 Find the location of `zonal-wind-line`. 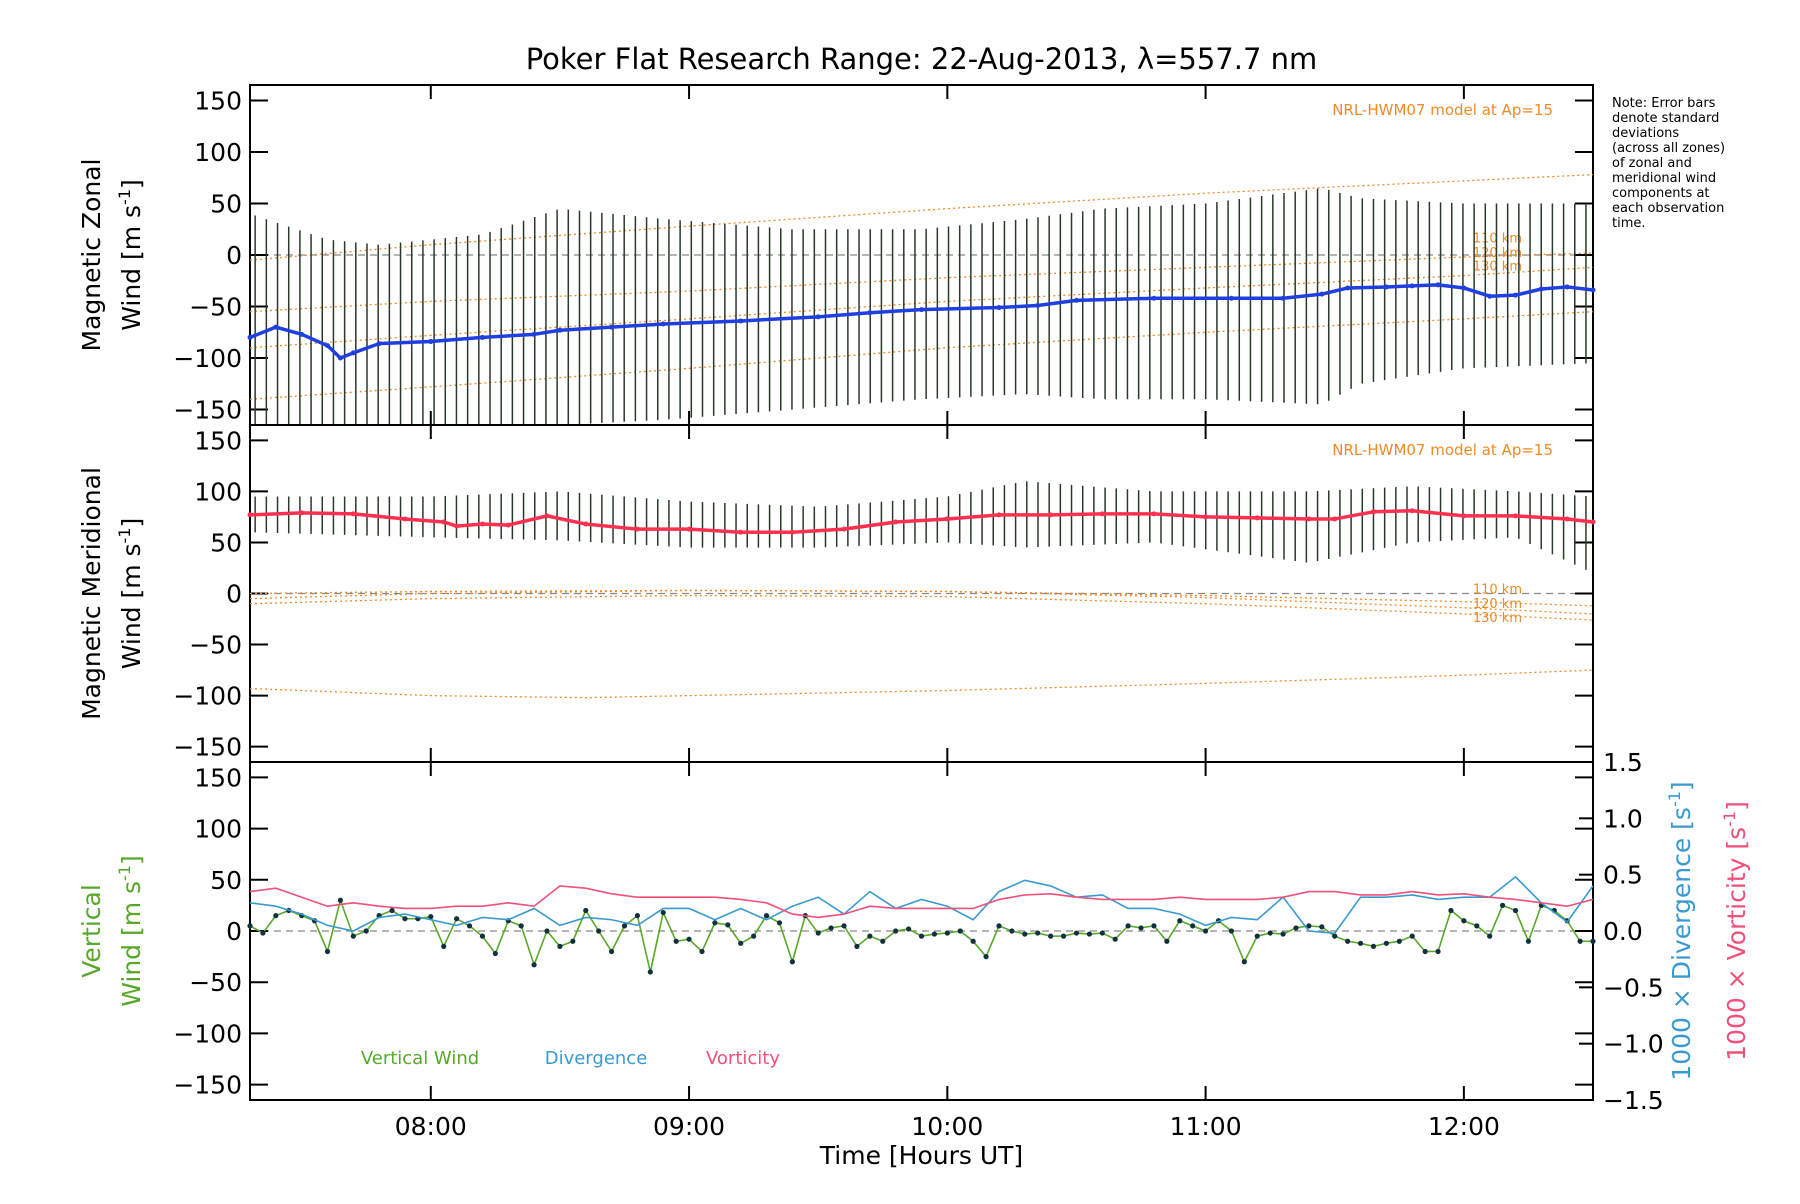

zonal-wind-line is located at coordinates (921, 321).